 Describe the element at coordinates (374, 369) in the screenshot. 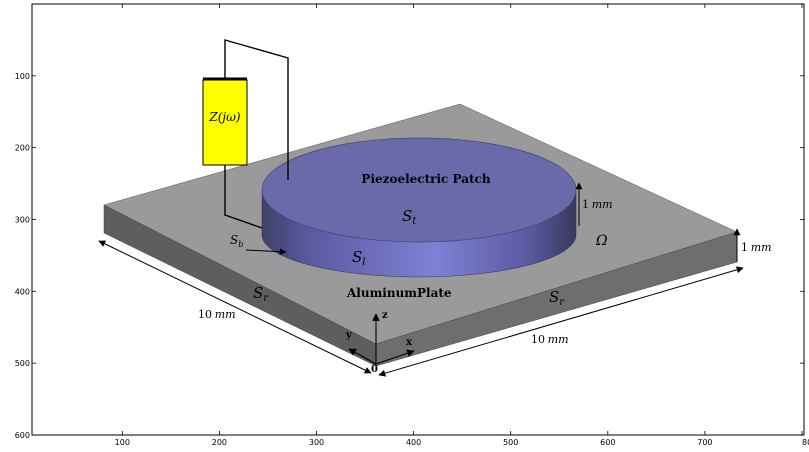

I see `origin-label: 0` at that location.